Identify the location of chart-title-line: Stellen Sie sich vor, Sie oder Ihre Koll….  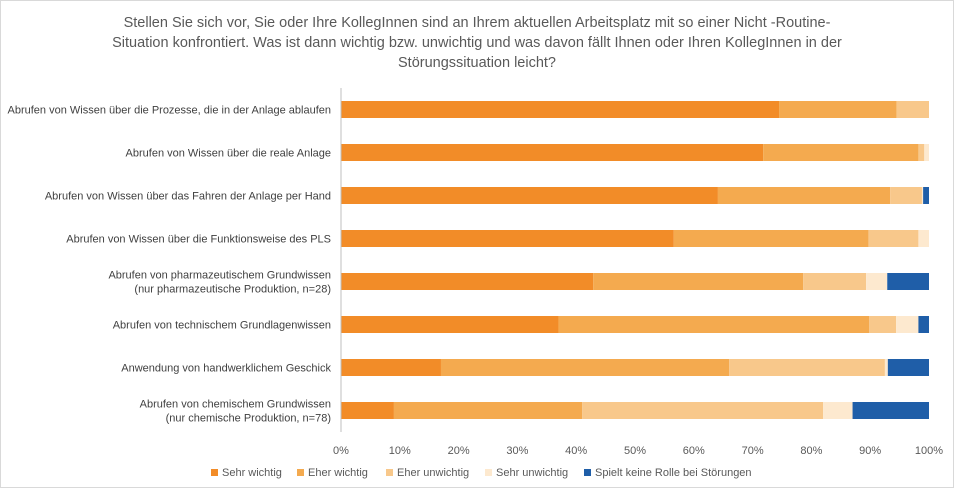
(477, 23).